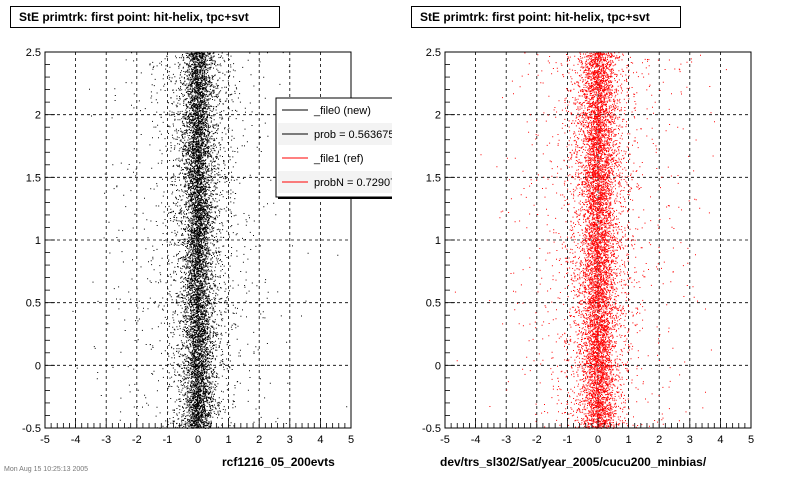 Image resolution: width=800 pixels, height=480 pixels. I want to click on legend-label: prob = 0.563675, so click(354, 135).